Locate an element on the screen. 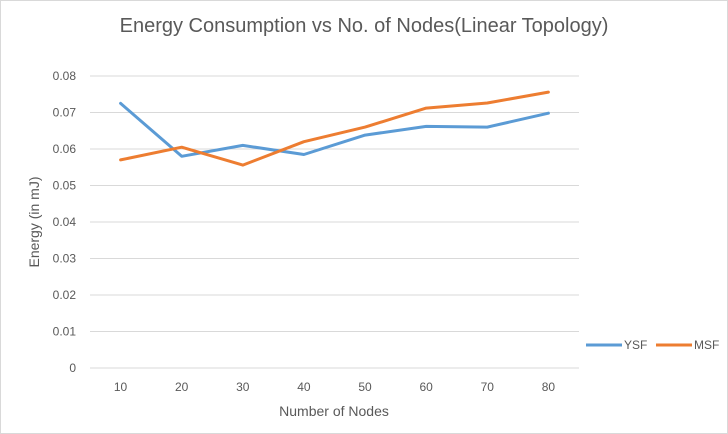 This screenshot has height=434, width=728. y-tick-label: 0.02 is located at coordinates (65, 295).